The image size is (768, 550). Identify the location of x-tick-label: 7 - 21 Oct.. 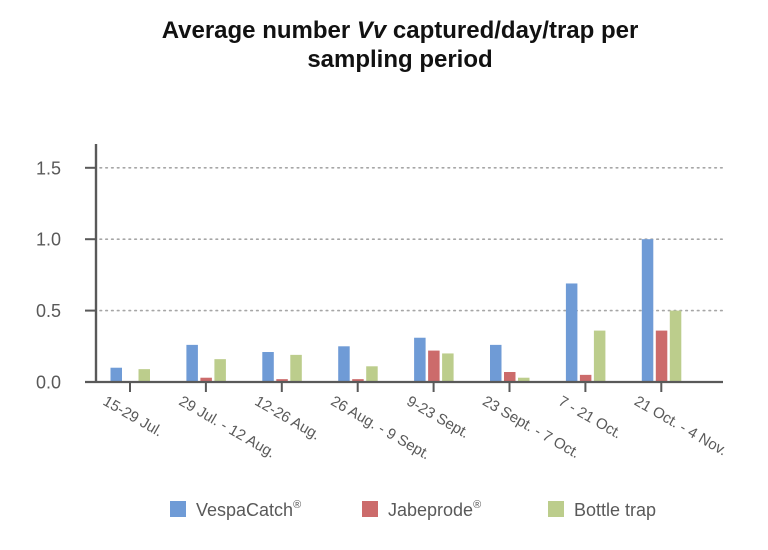
(589, 418).